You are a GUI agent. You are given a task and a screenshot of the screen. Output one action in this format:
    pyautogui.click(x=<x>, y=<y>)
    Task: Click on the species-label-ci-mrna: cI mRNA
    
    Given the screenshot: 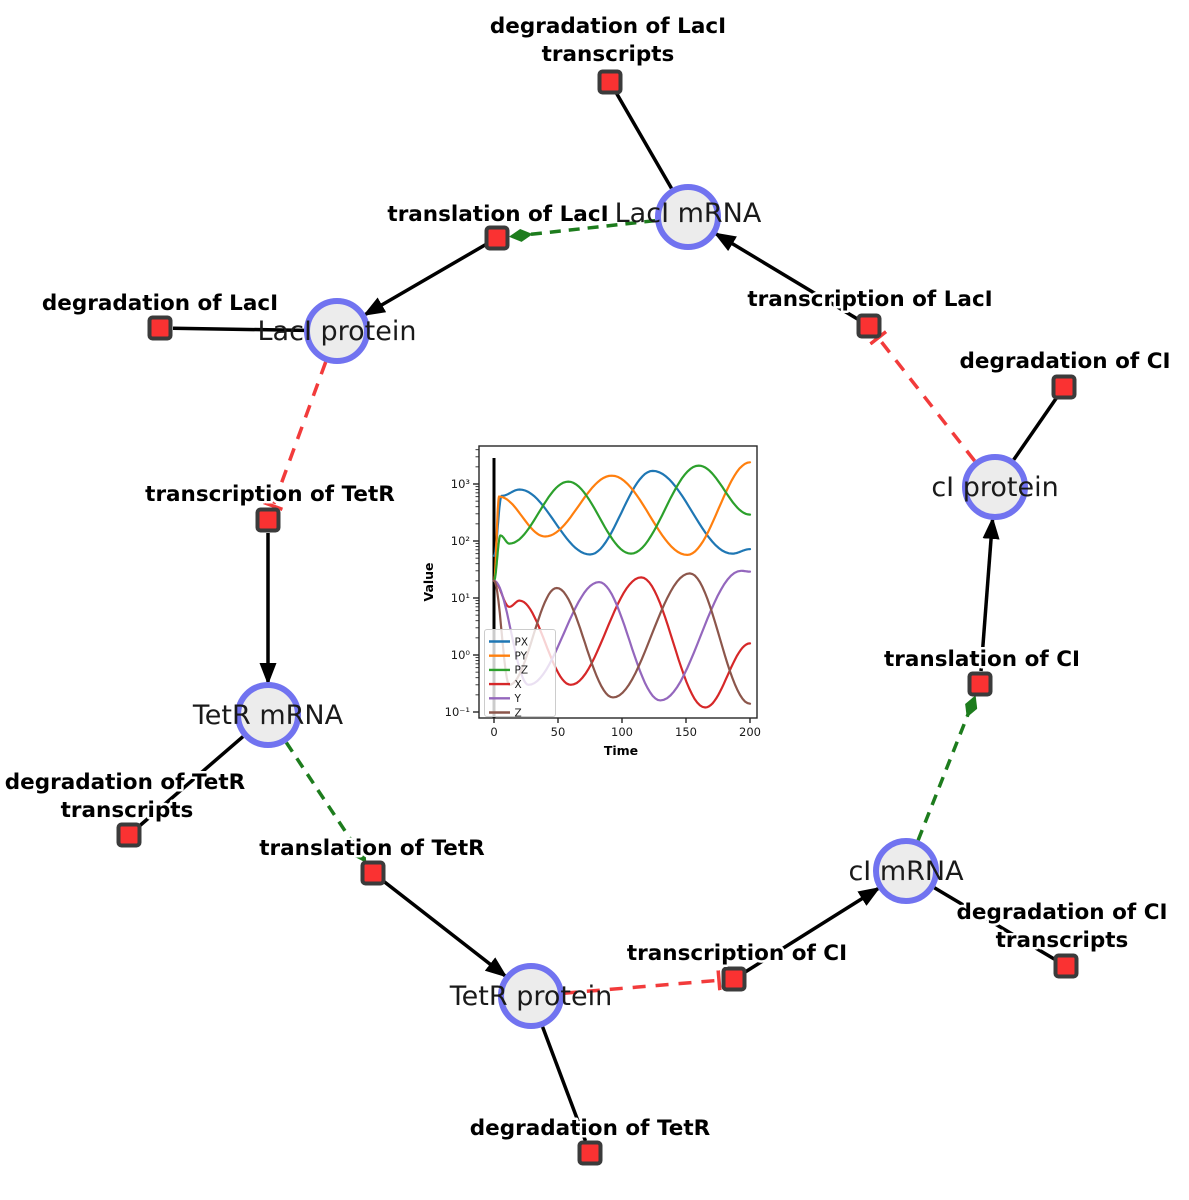 What is the action you would take?
    pyautogui.click(x=906, y=871)
    